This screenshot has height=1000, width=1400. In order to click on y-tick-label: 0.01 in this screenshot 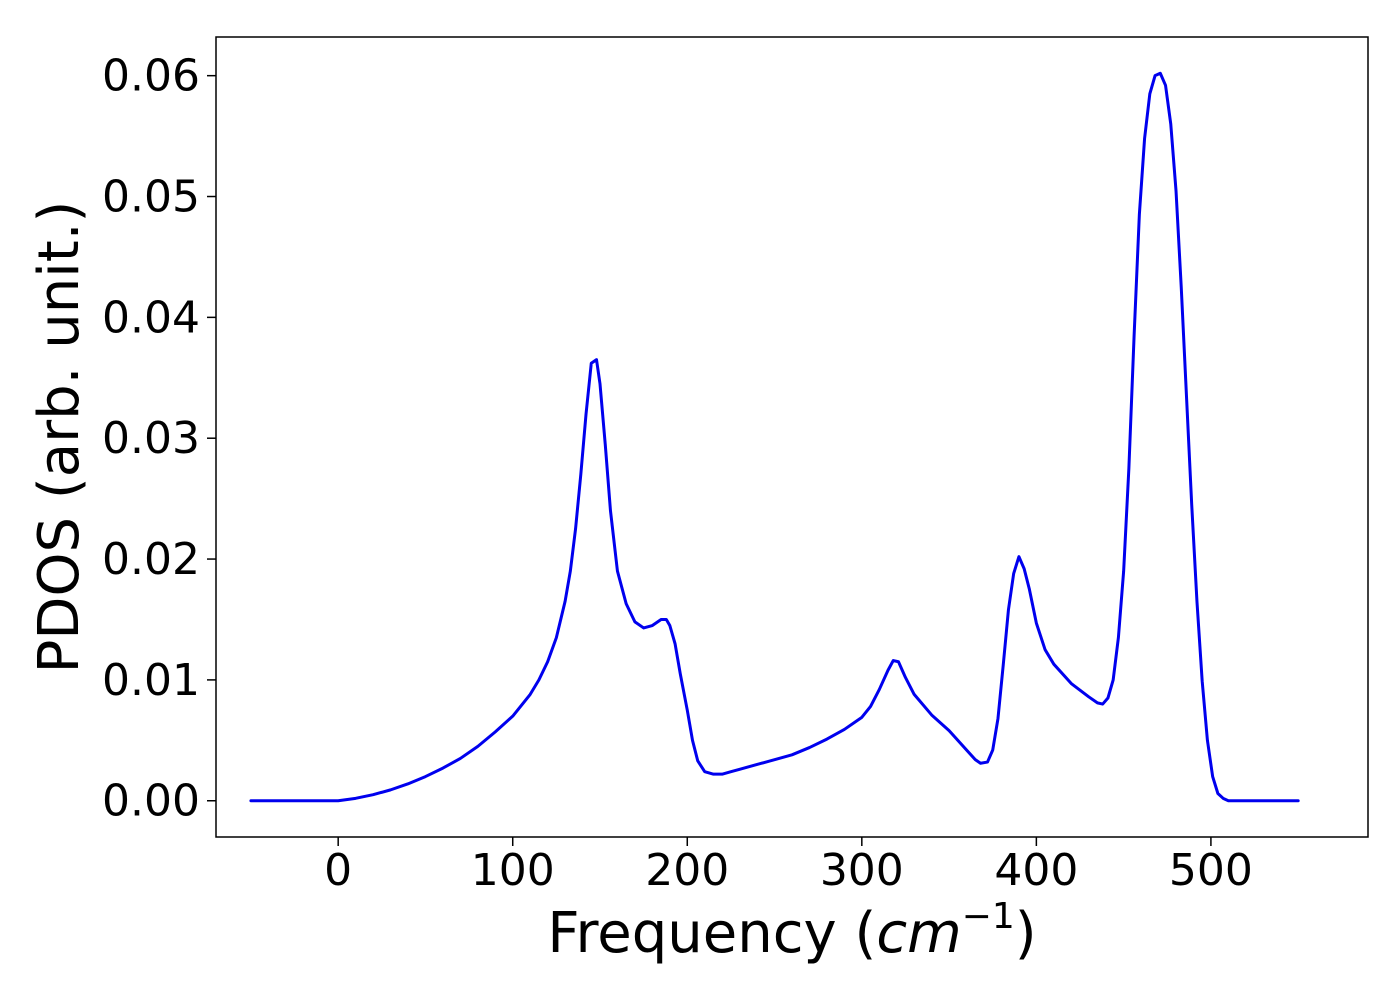, I will do `click(151, 680)`.